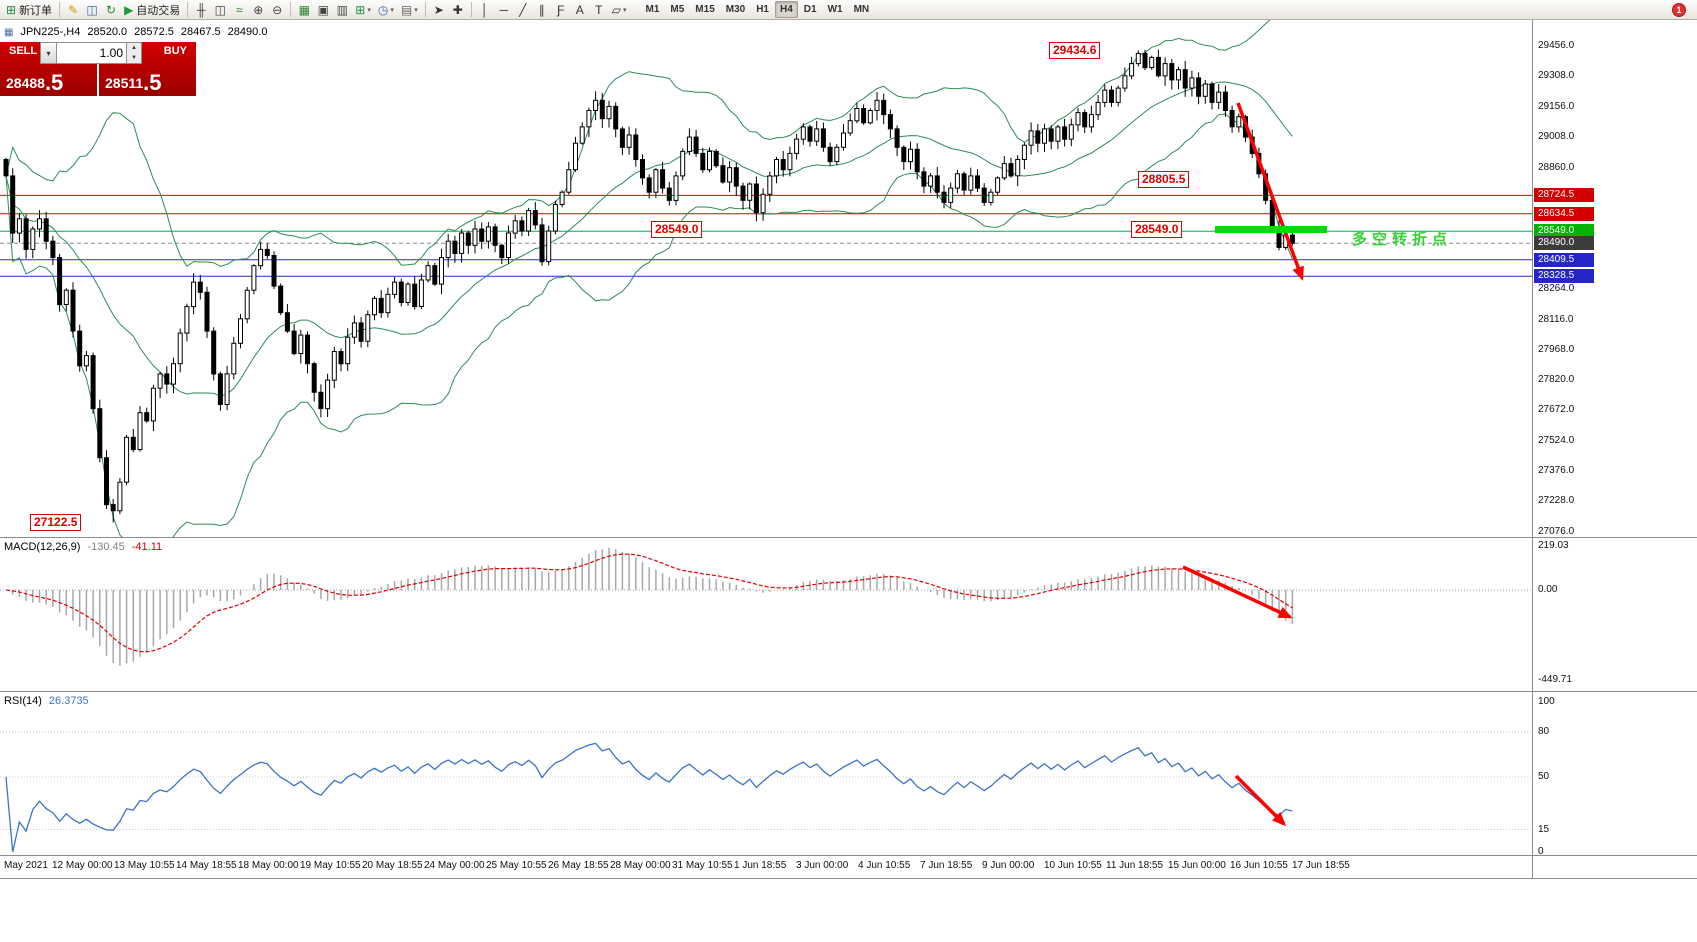 The width and height of the screenshot is (1697, 942). I want to click on buy-price: 28511 .5, so click(133, 82).